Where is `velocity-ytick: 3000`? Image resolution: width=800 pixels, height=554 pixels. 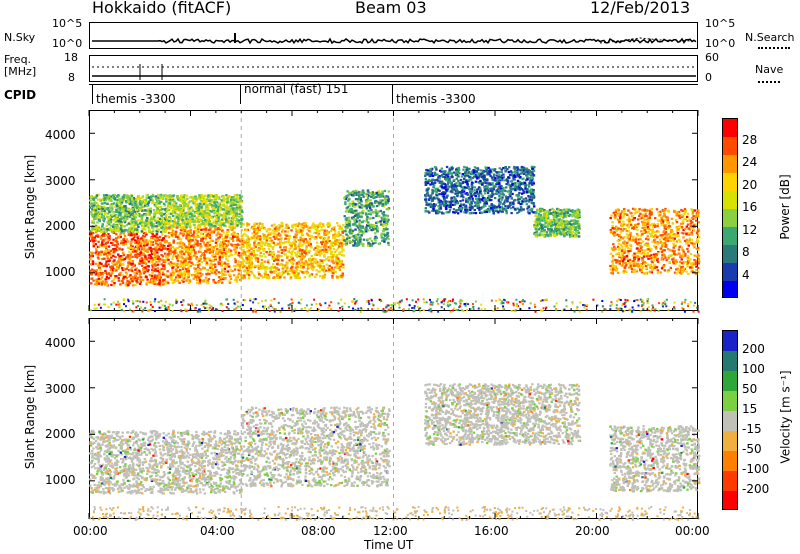 velocity-ytick: 3000 is located at coordinates (60, 389).